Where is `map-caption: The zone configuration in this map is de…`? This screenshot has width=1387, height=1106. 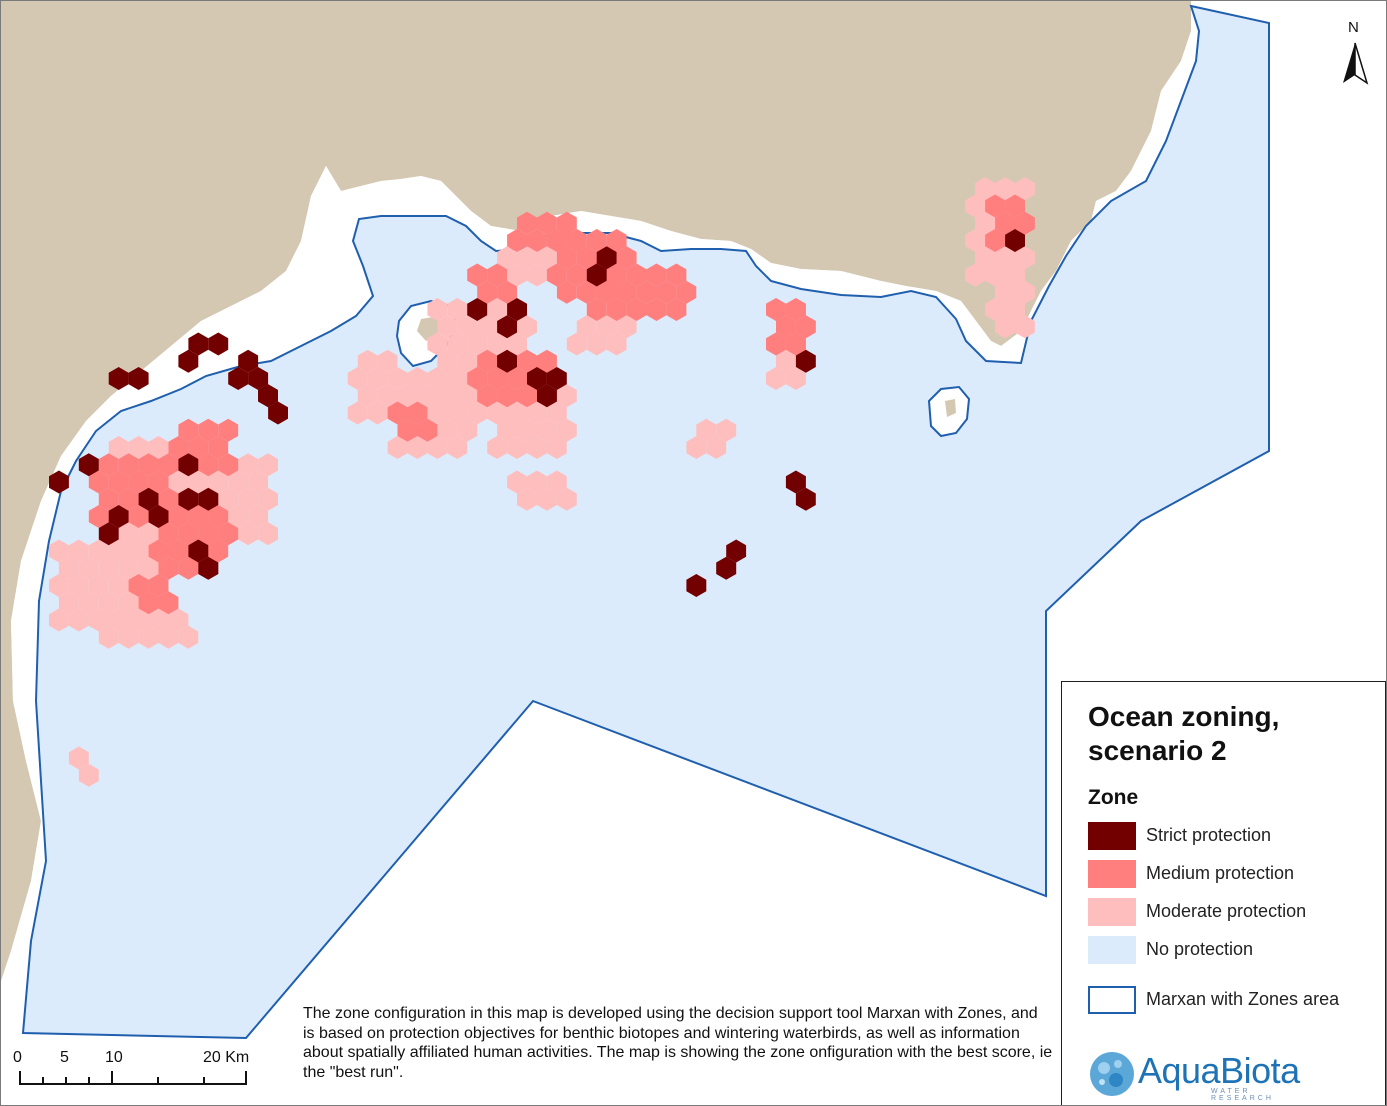
map-caption: The zone configuration in this map is de… is located at coordinates (678, 1043).